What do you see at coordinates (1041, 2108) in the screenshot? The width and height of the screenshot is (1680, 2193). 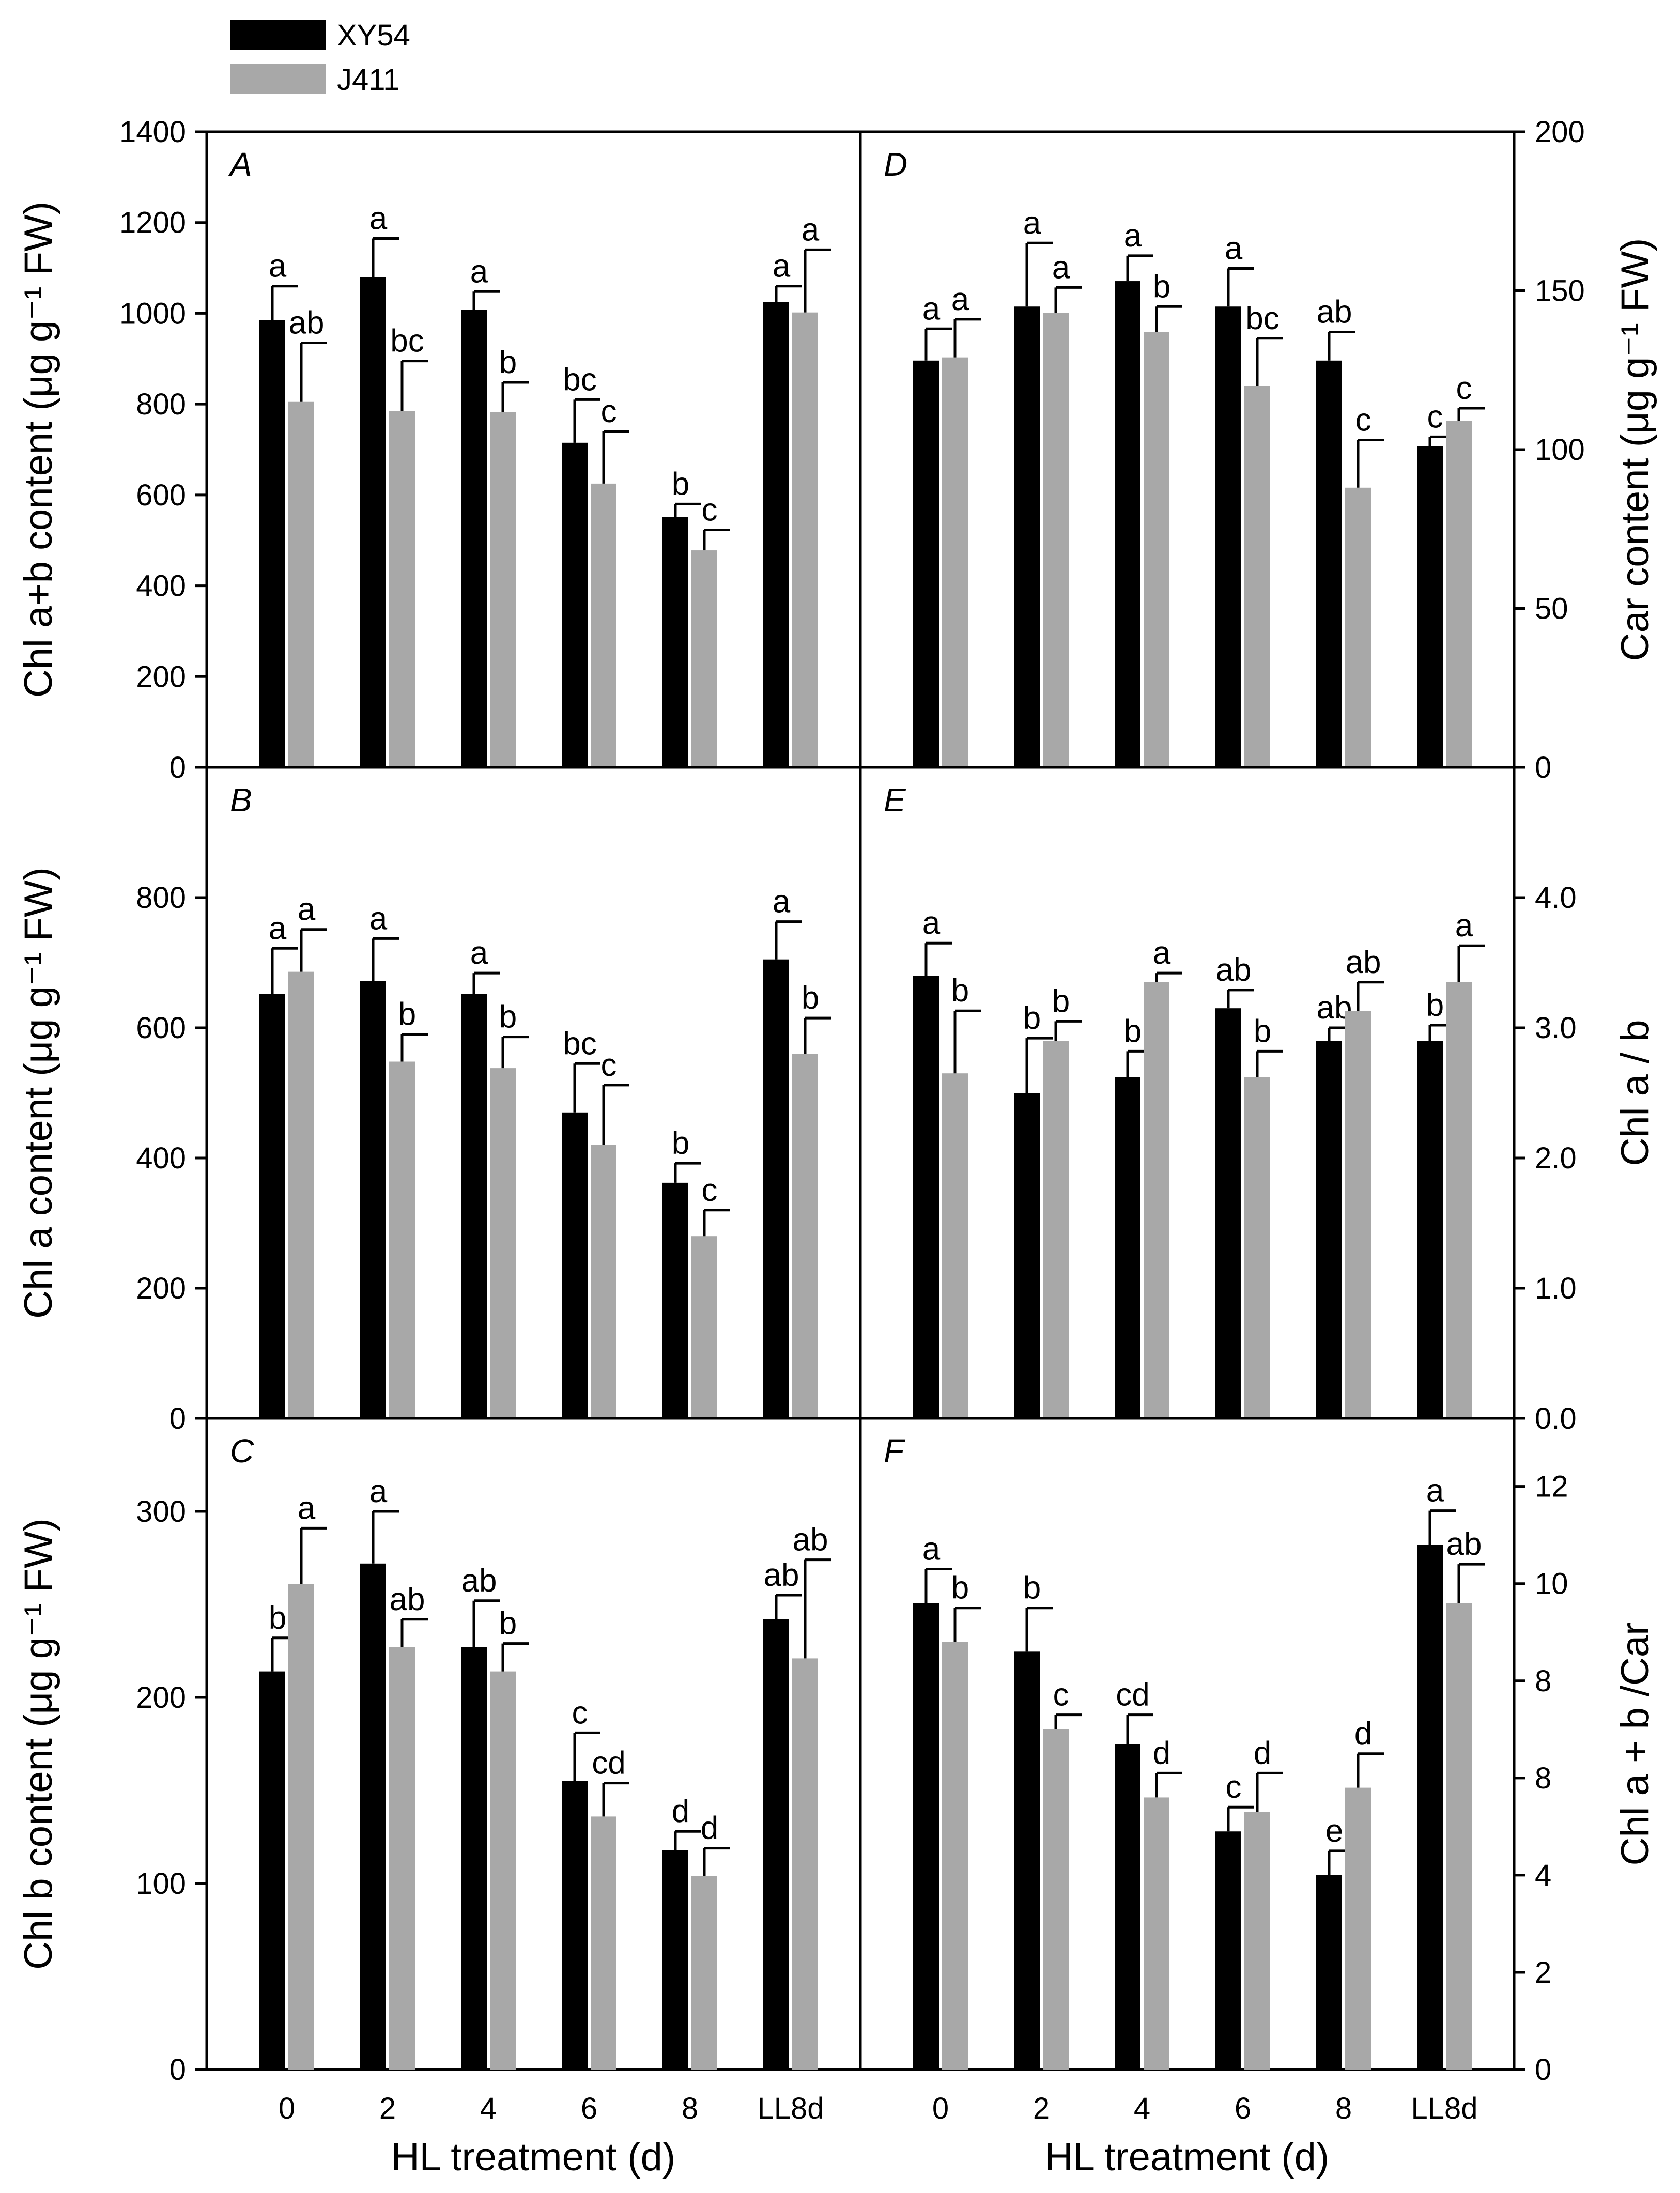 I see `x-tick-label: 2` at bounding box center [1041, 2108].